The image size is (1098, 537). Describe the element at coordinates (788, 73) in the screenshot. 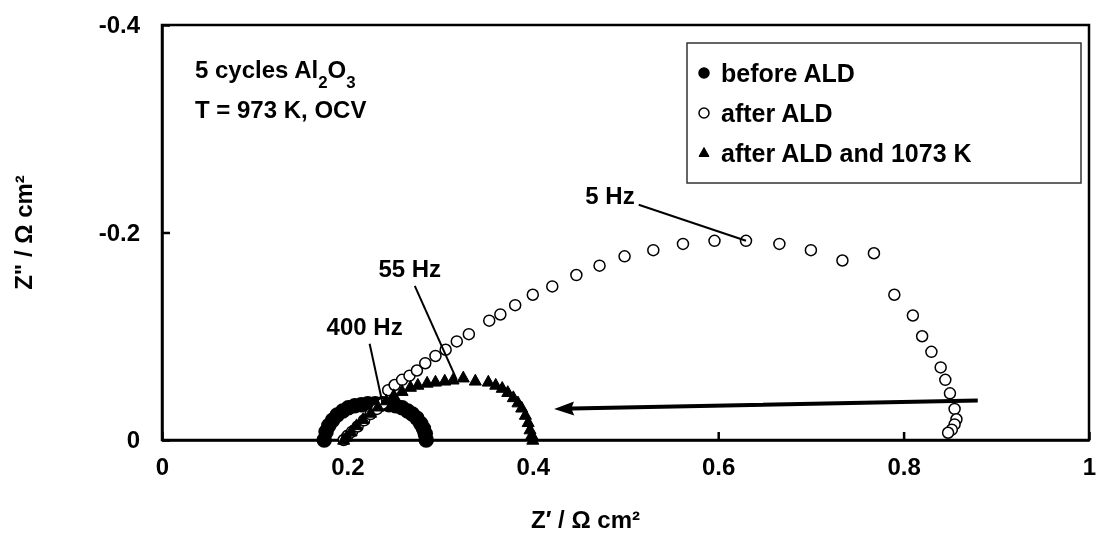

I see `legend-label: before ALD` at that location.